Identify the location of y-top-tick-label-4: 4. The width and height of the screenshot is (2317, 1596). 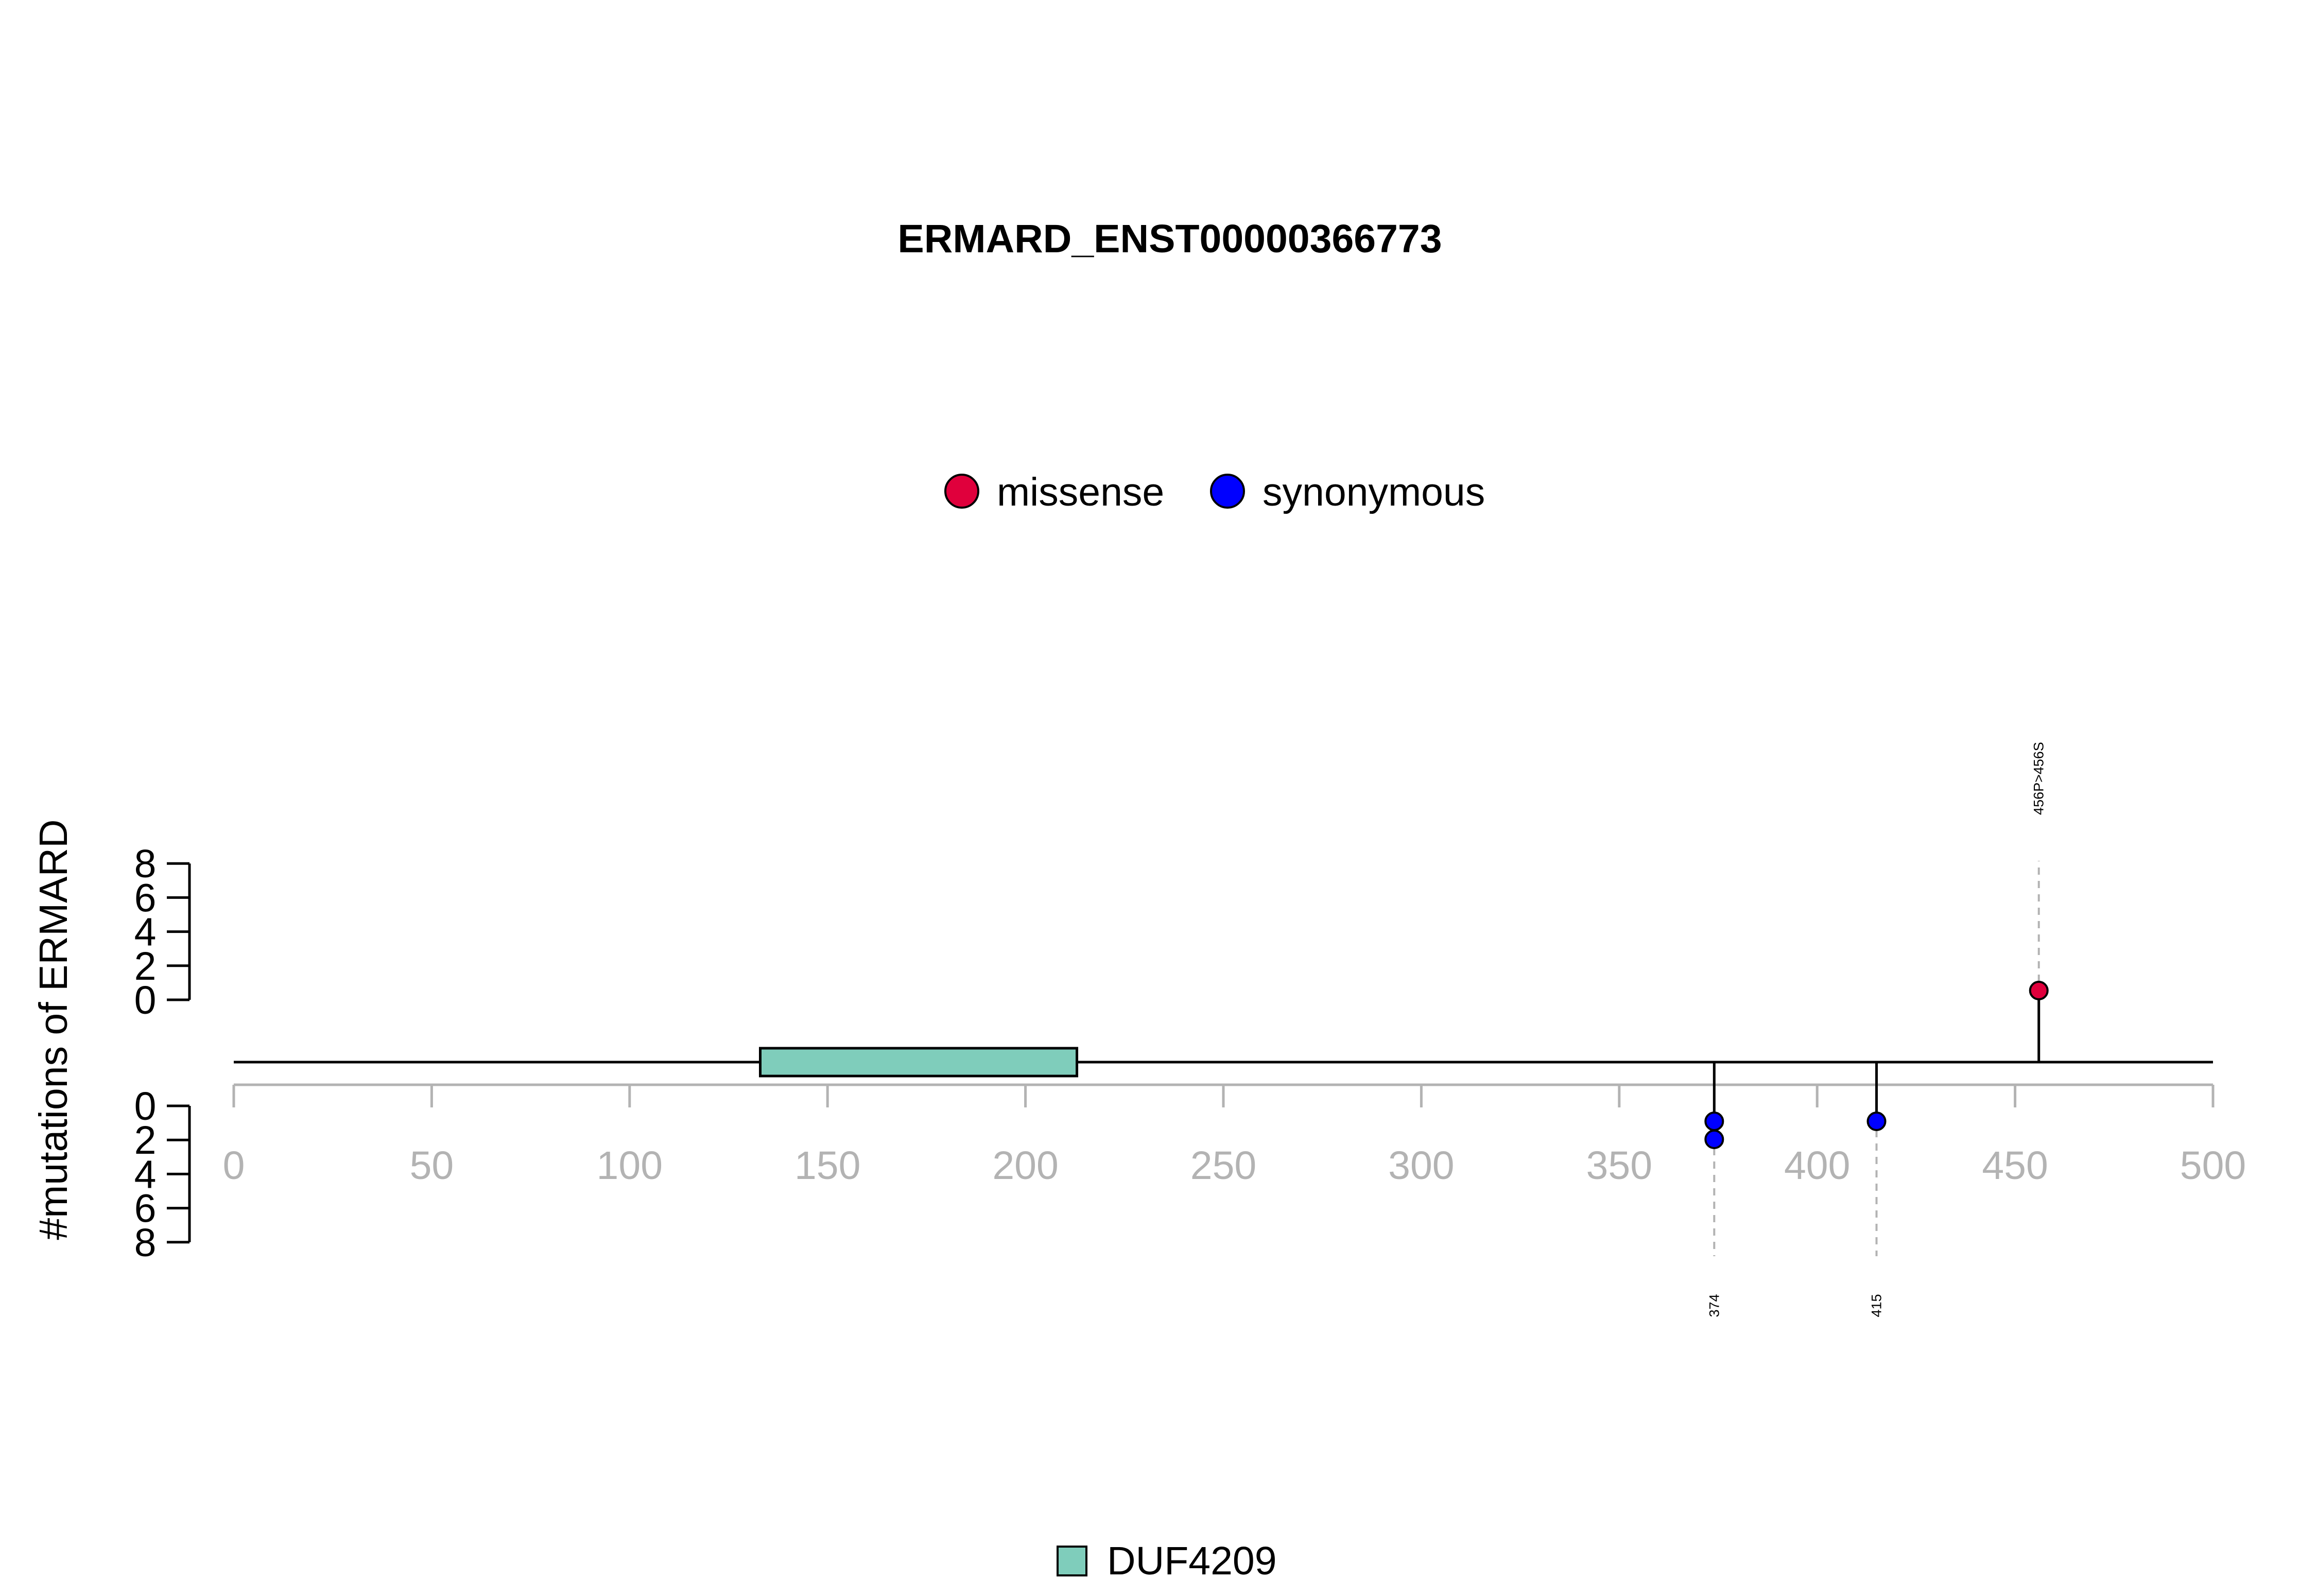
(145, 933).